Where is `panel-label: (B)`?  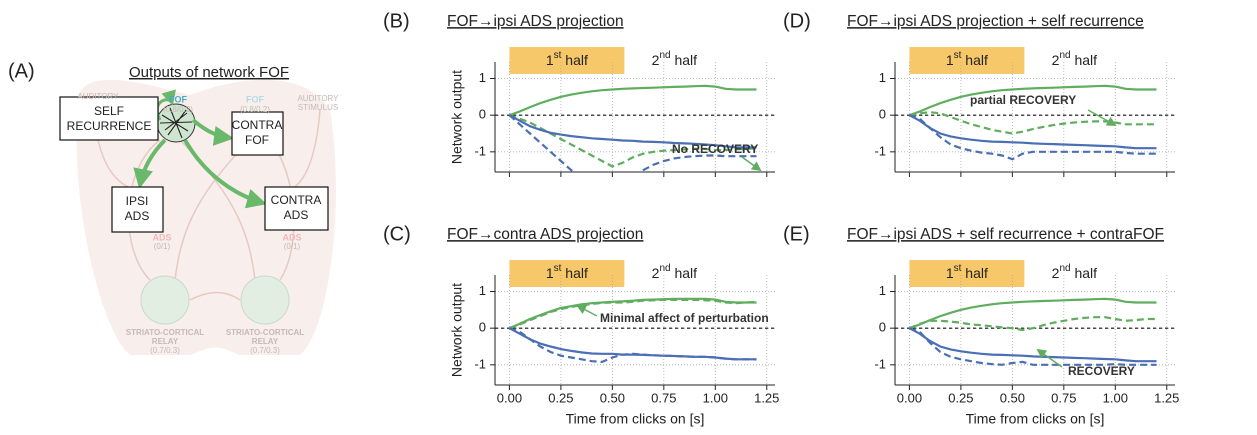 panel-label: (B) is located at coordinates (396, 21).